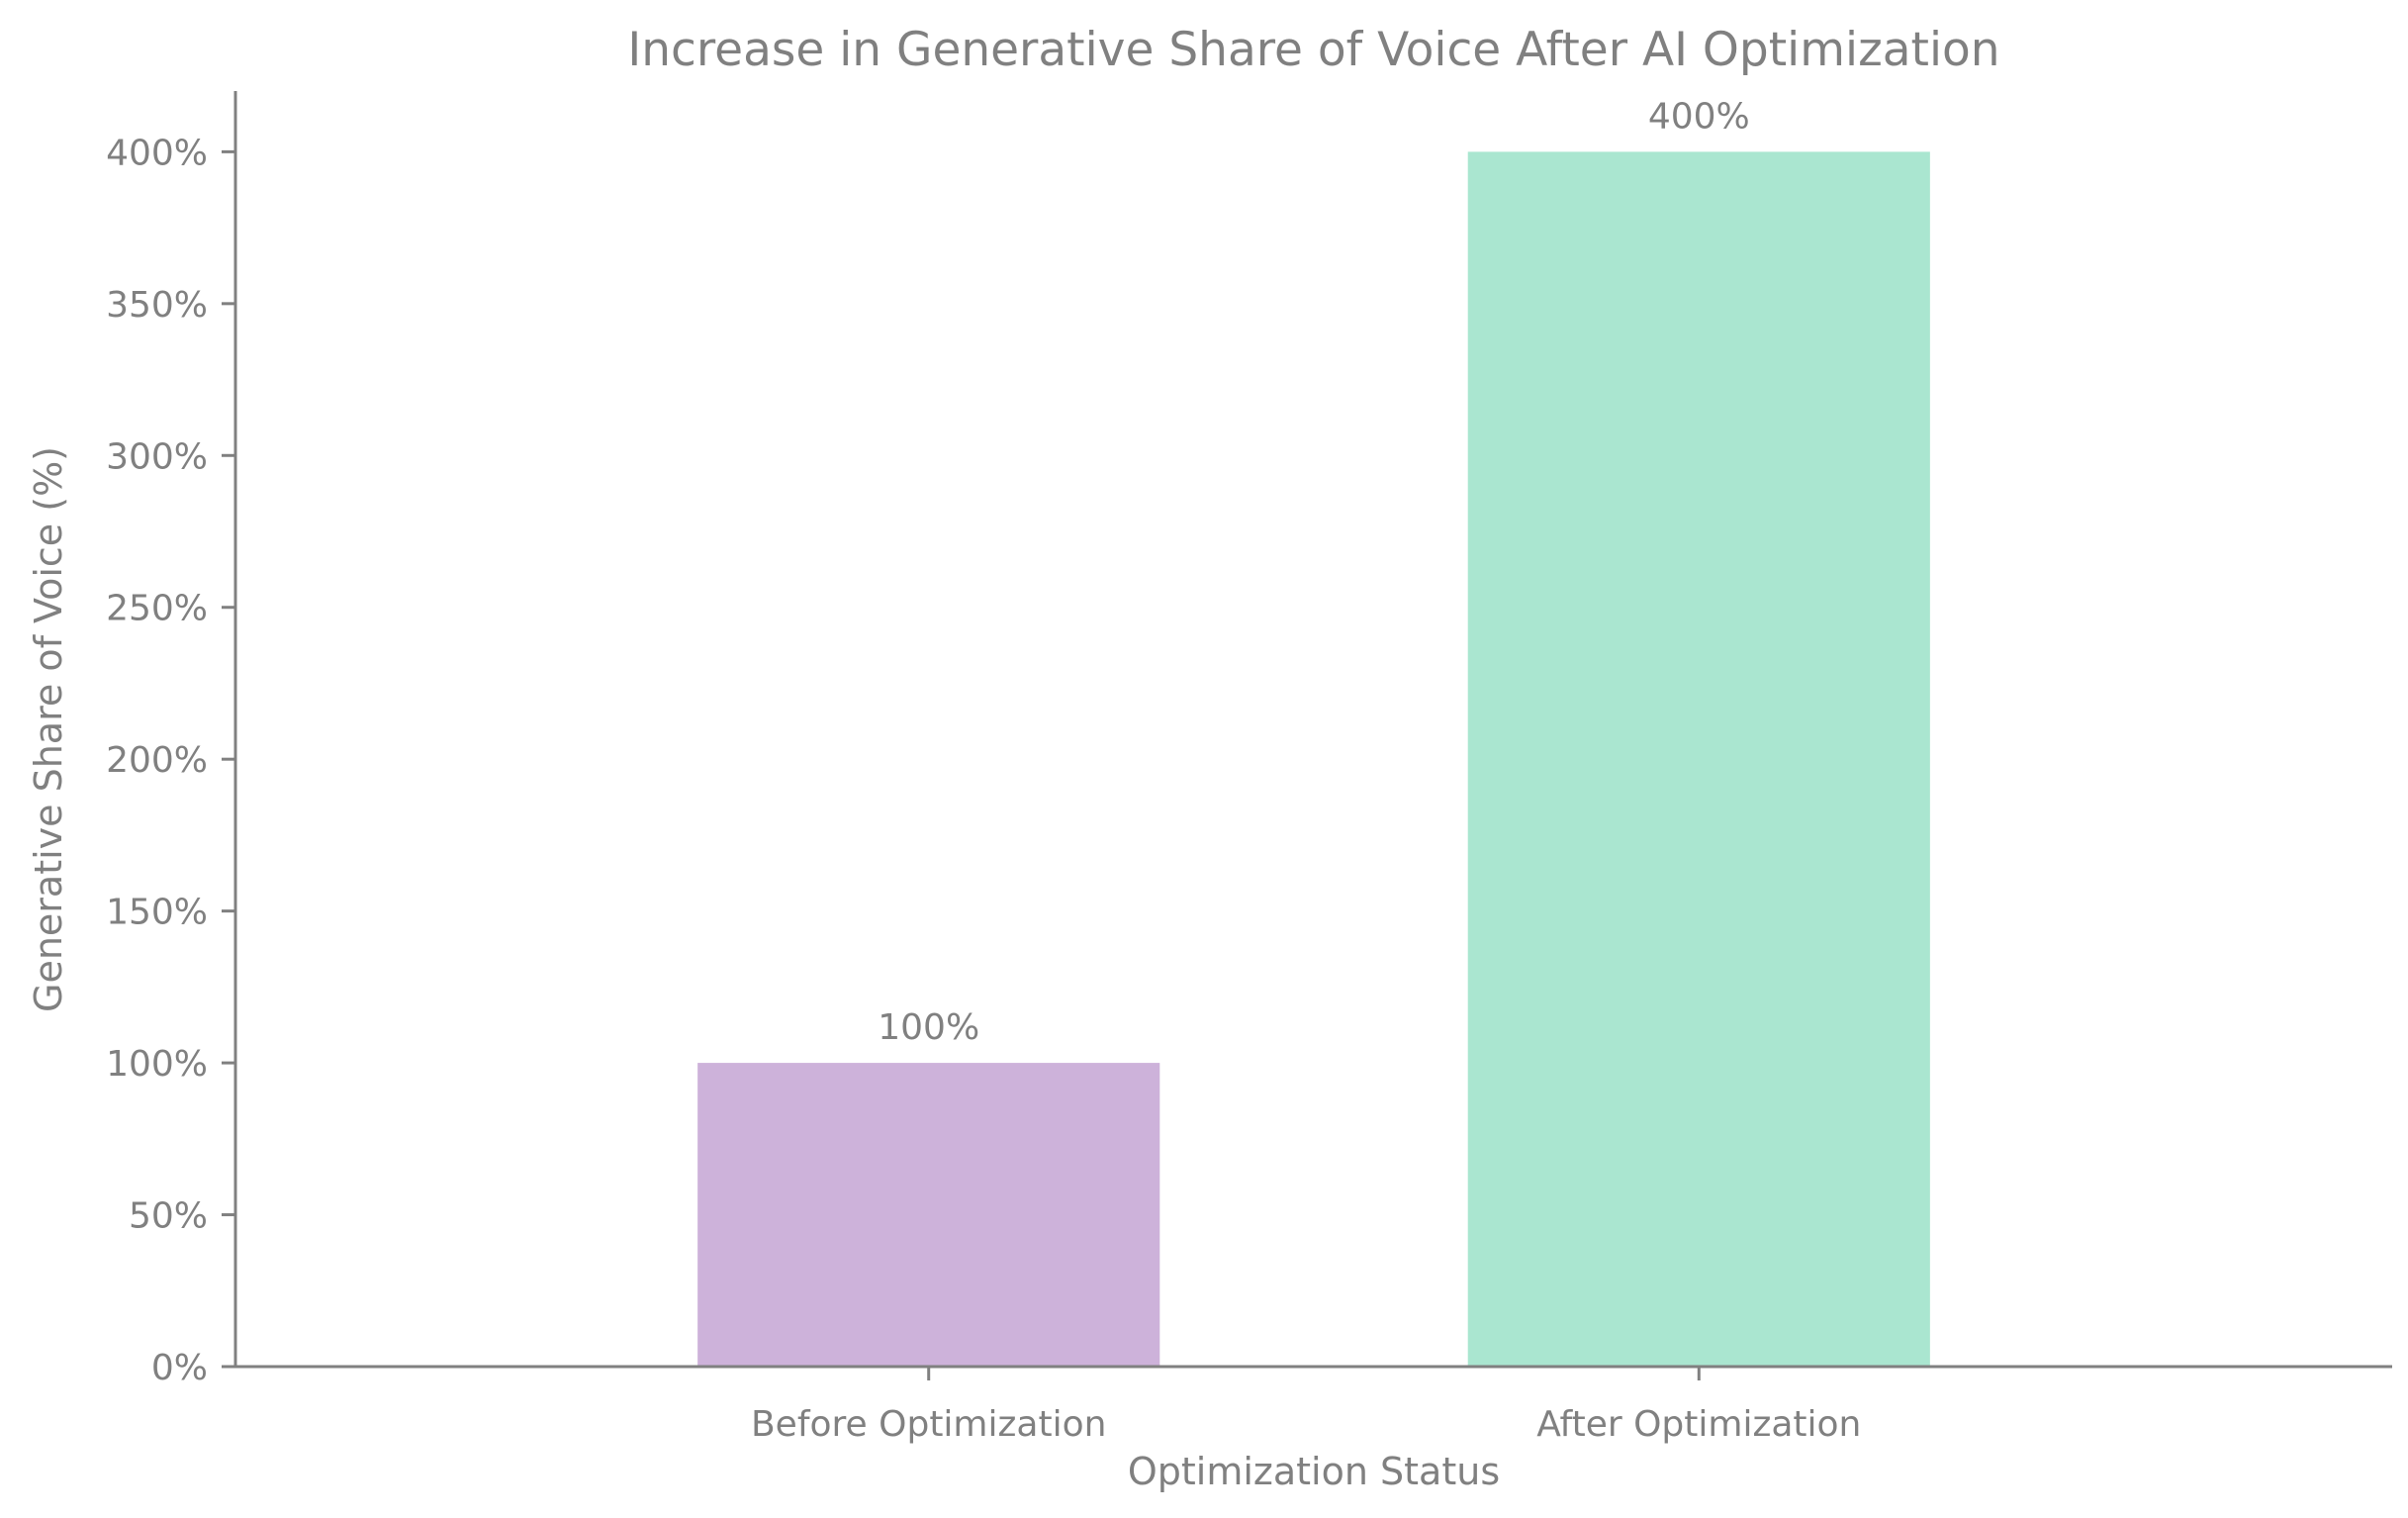  Describe the element at coordinates (928, 1215) in the screenshot. I see `bar` at that location.